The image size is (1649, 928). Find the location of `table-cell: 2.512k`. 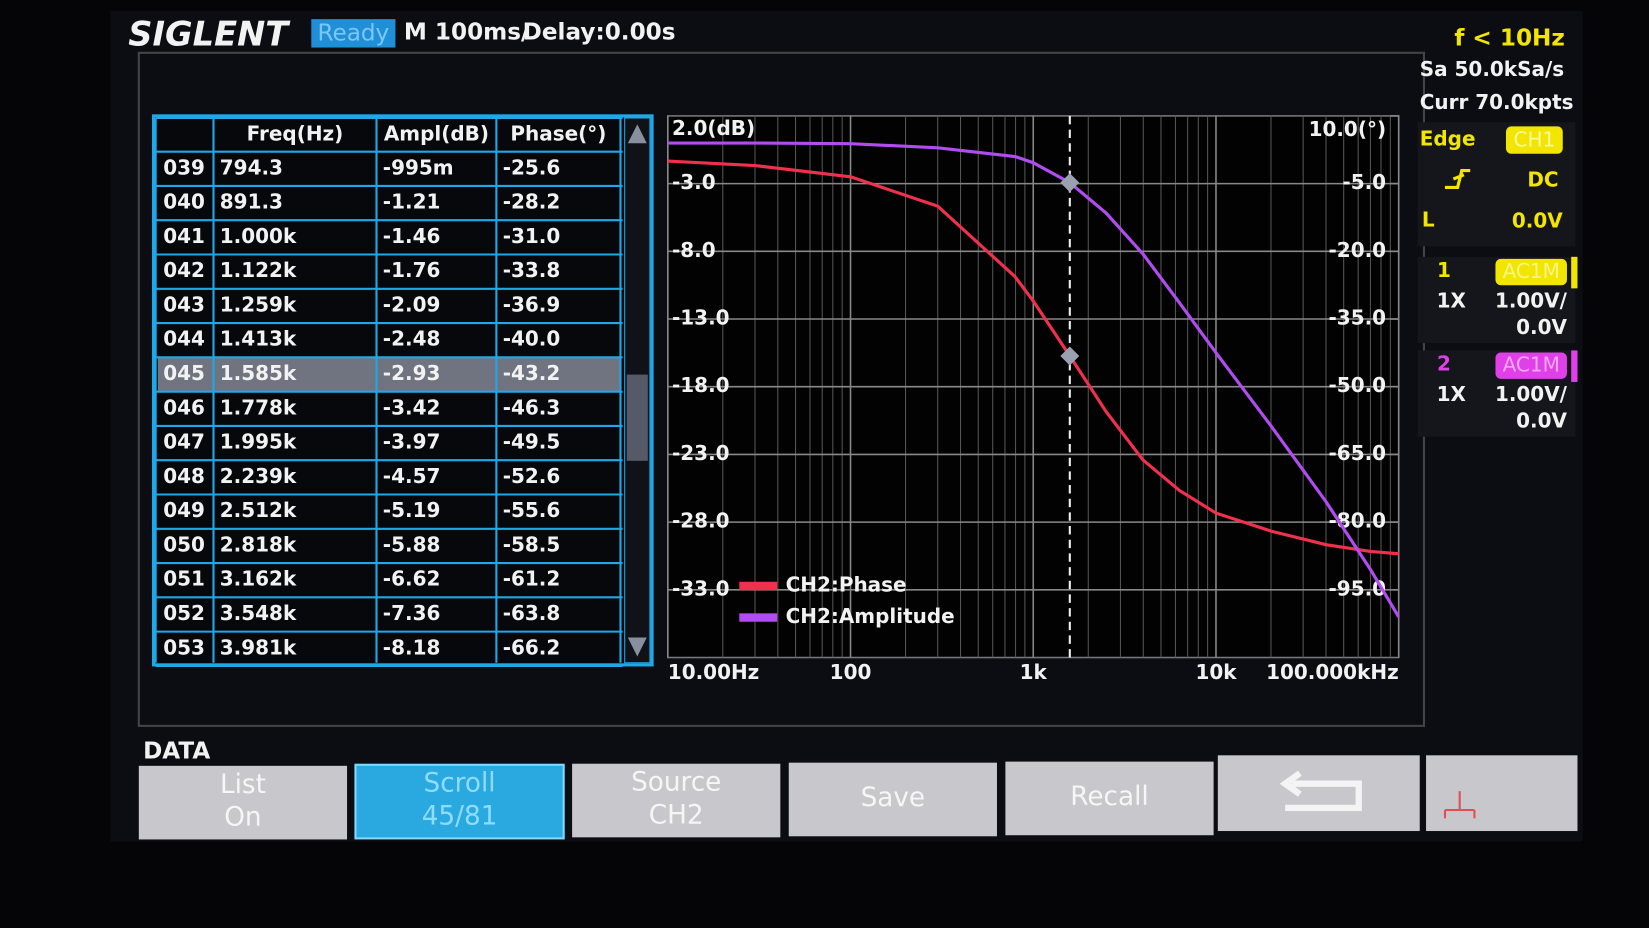

table-cell: 2.512k is located at coordinates (258, 510).